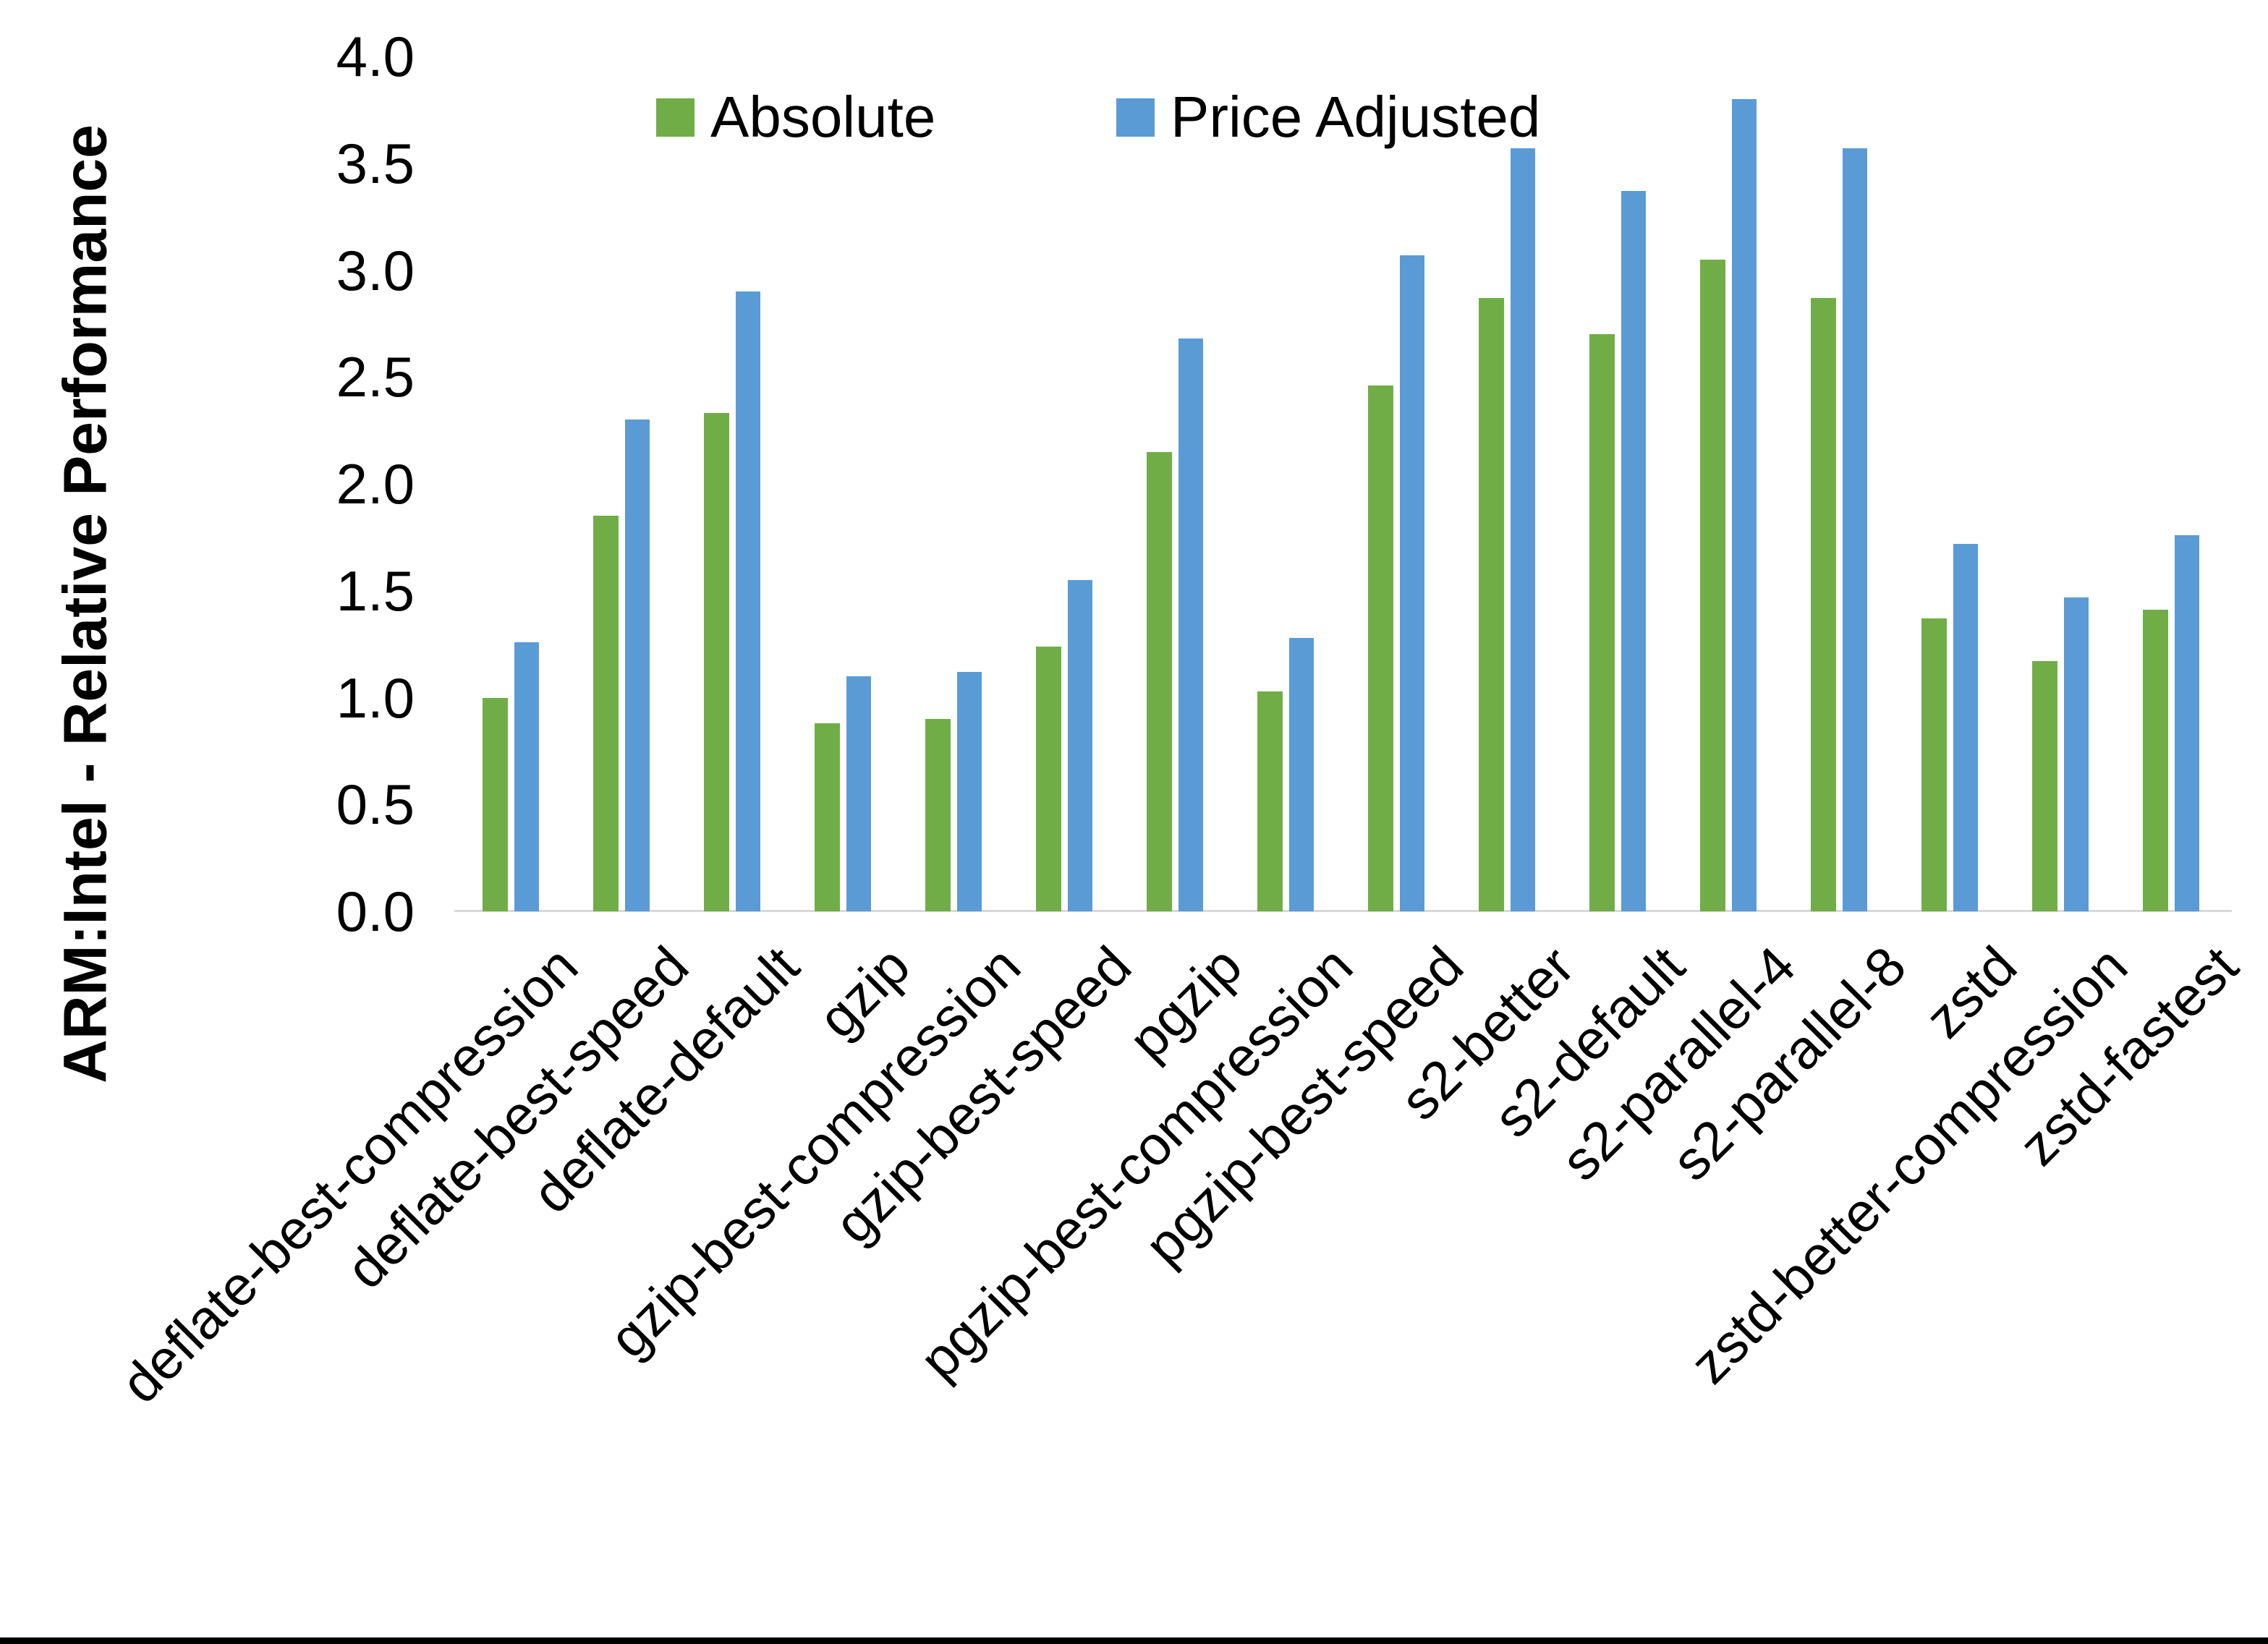 Image resolution: width=2268 pixels, height=1644 pixels. I want to click on bar-price-adjusted-gzip-best-speed, so click(1079, 745).